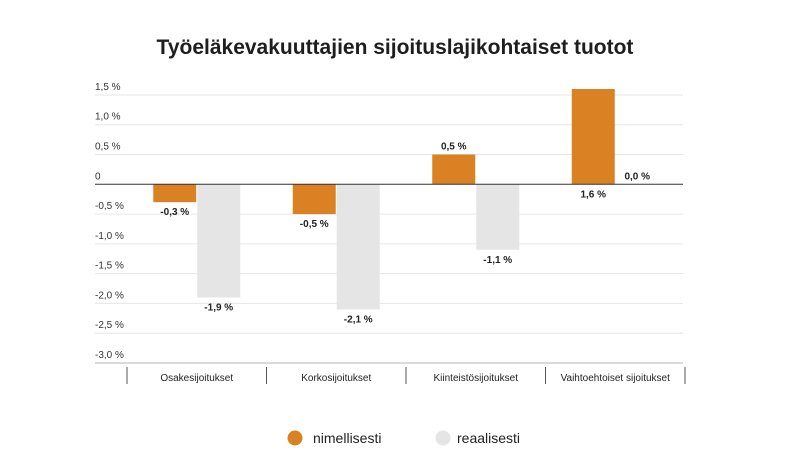  I want to click on data-label: -0,3 %, so click(174, 212).